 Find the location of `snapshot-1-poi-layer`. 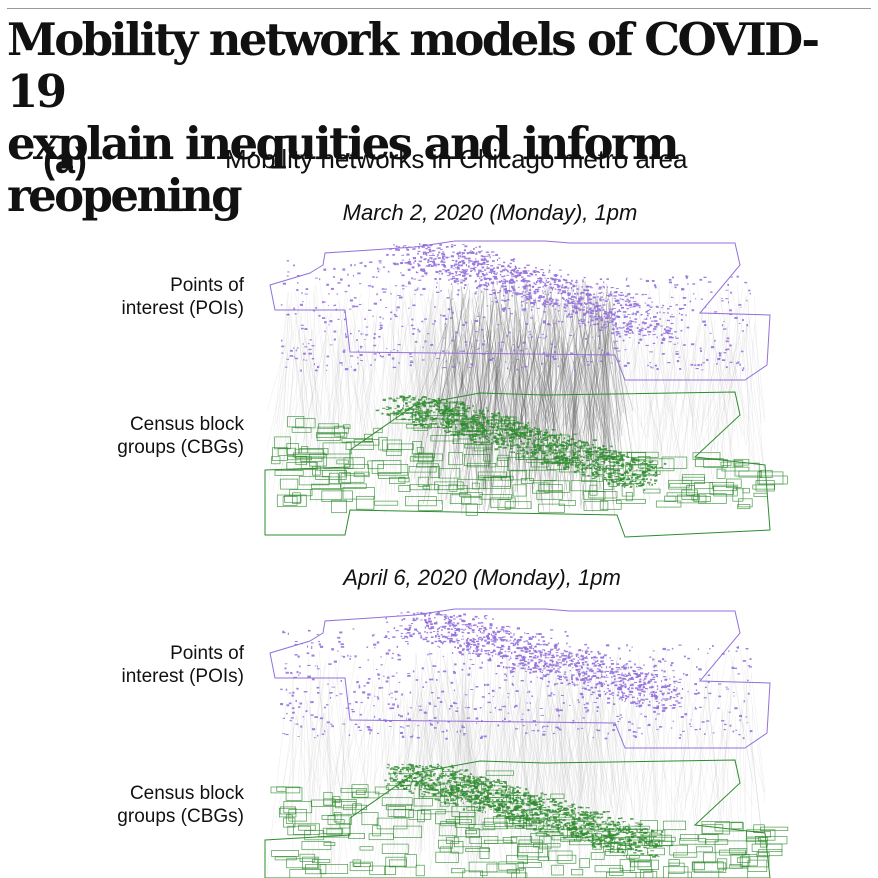

snapshot-1-poi-layer is located at coordinates (515, 307).